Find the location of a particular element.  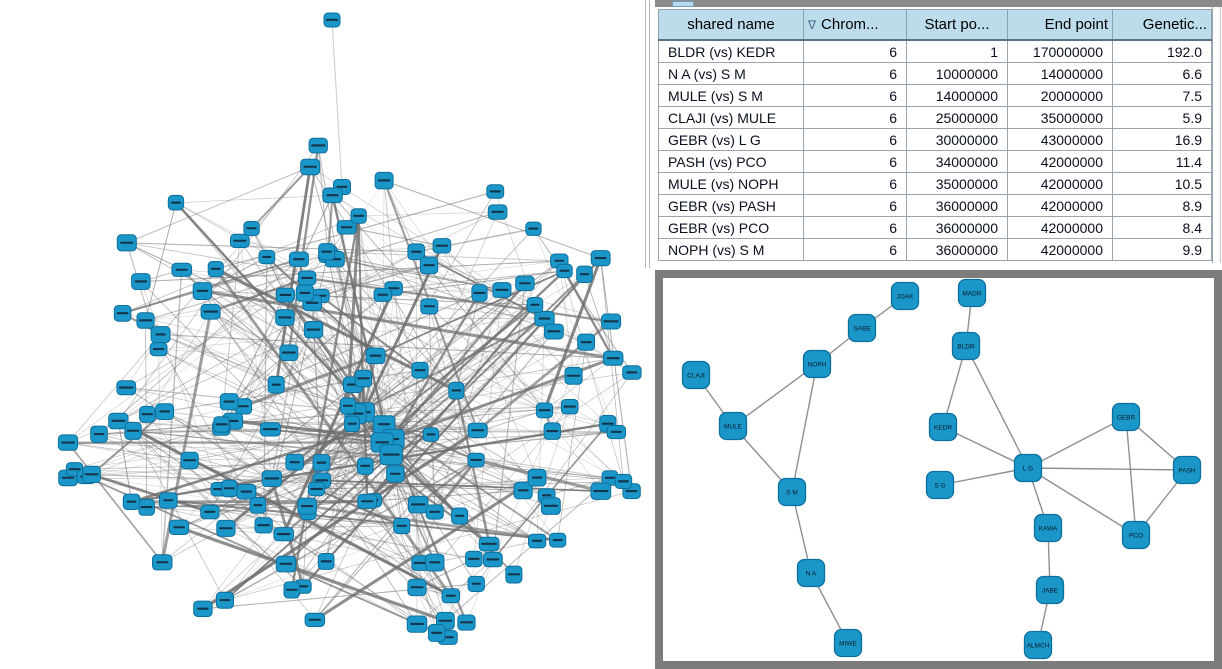

cell-value: 9.9 is located at coordinates (1162, 249).